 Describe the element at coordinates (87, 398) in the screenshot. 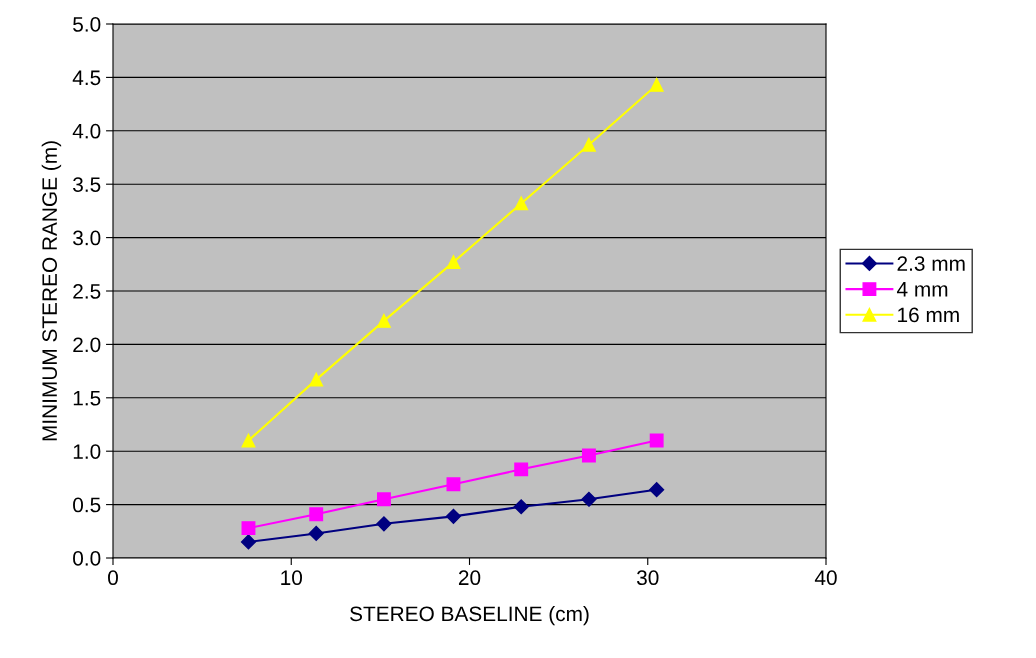

I see `y-tick-label: 1.5` at that location.